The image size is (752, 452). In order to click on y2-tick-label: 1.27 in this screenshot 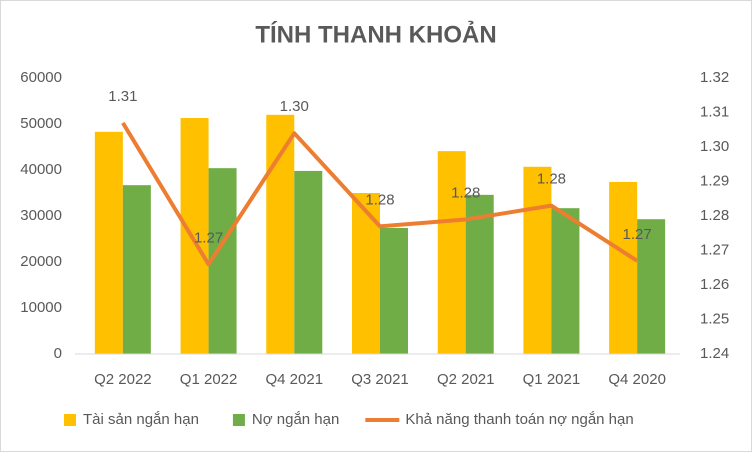, I will do `click(714, 249)`.